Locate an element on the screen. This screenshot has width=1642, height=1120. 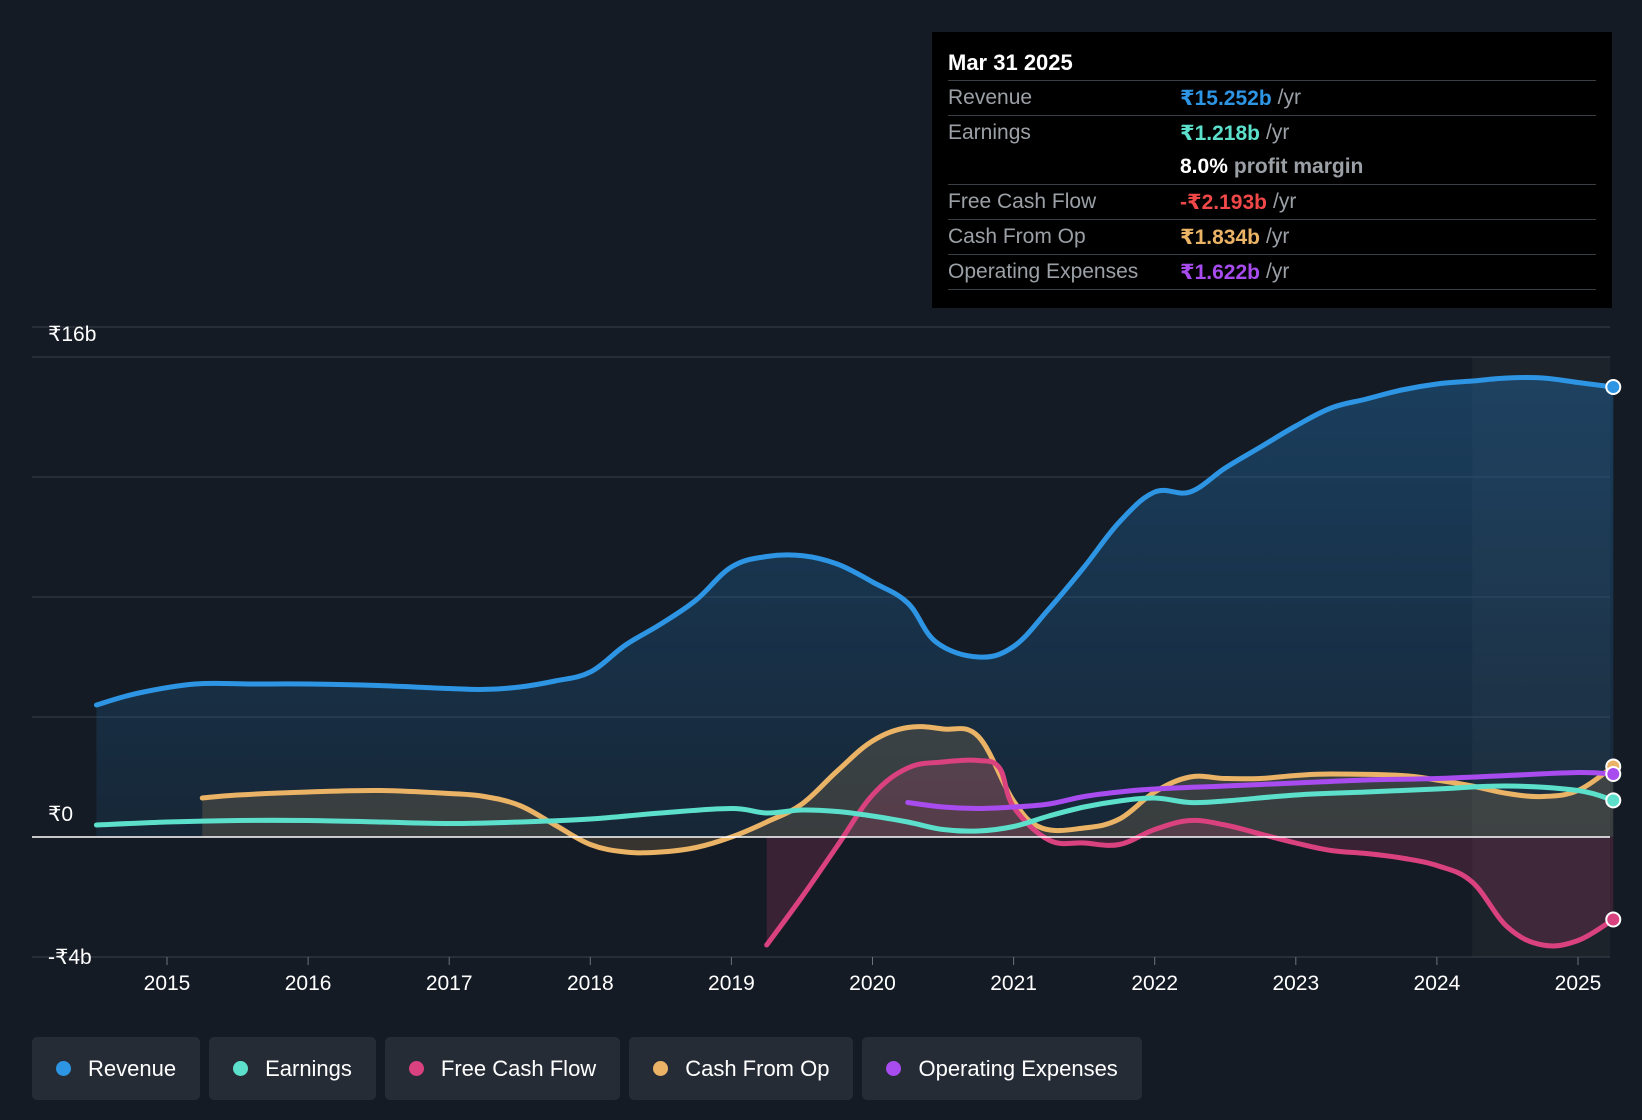
legend-item-operating-expenses: Operating Expenses is located at coordinates (1002, 1068).